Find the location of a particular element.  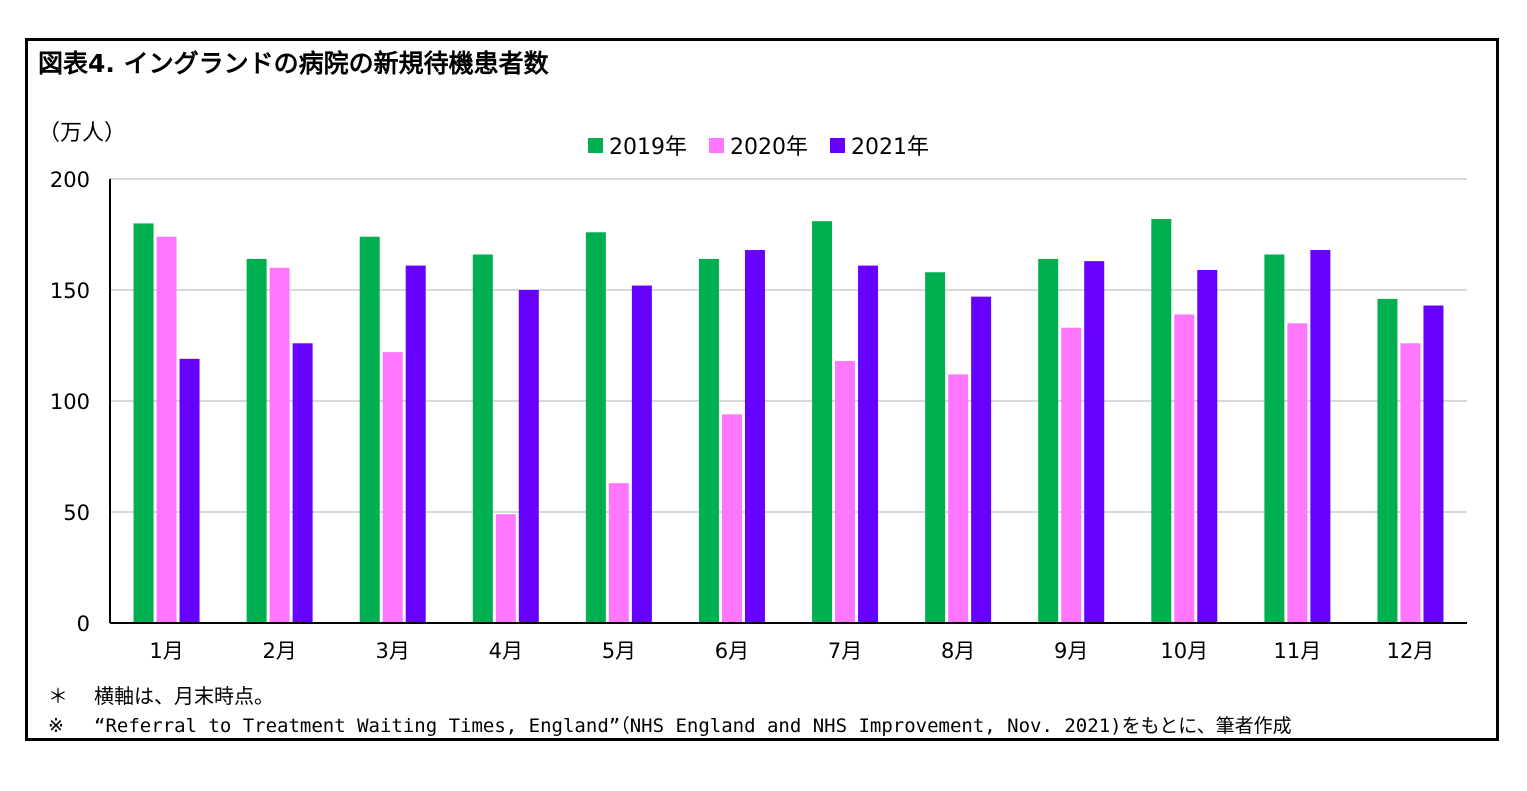

y-tick-label-150: 150 is located at coordinates (70, 291).